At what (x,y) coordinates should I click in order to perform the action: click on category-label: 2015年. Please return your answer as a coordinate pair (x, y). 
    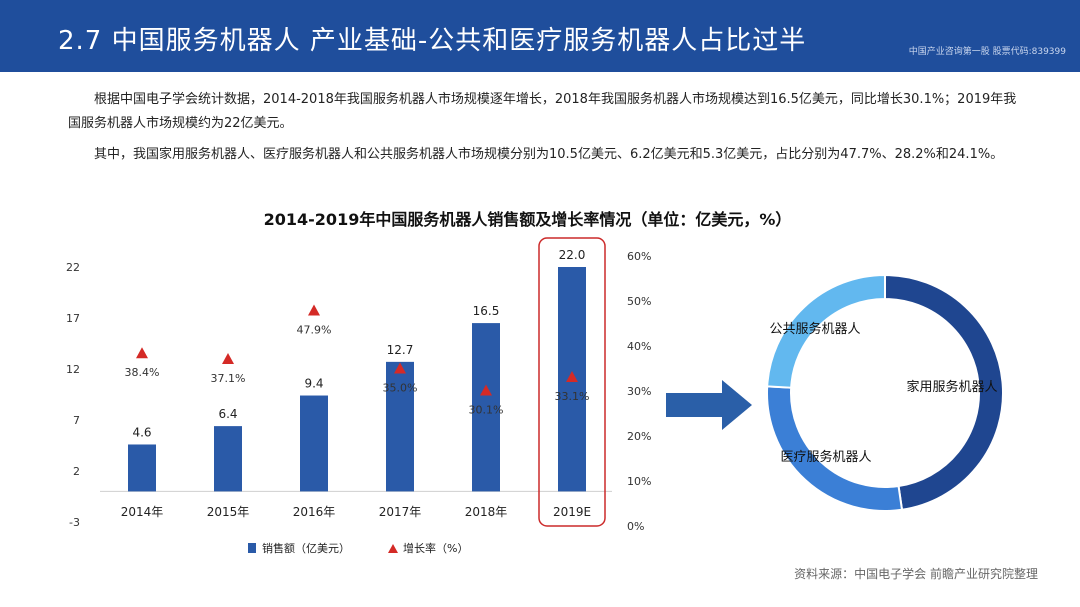
    Looking at the image, I should click on (228, 512).